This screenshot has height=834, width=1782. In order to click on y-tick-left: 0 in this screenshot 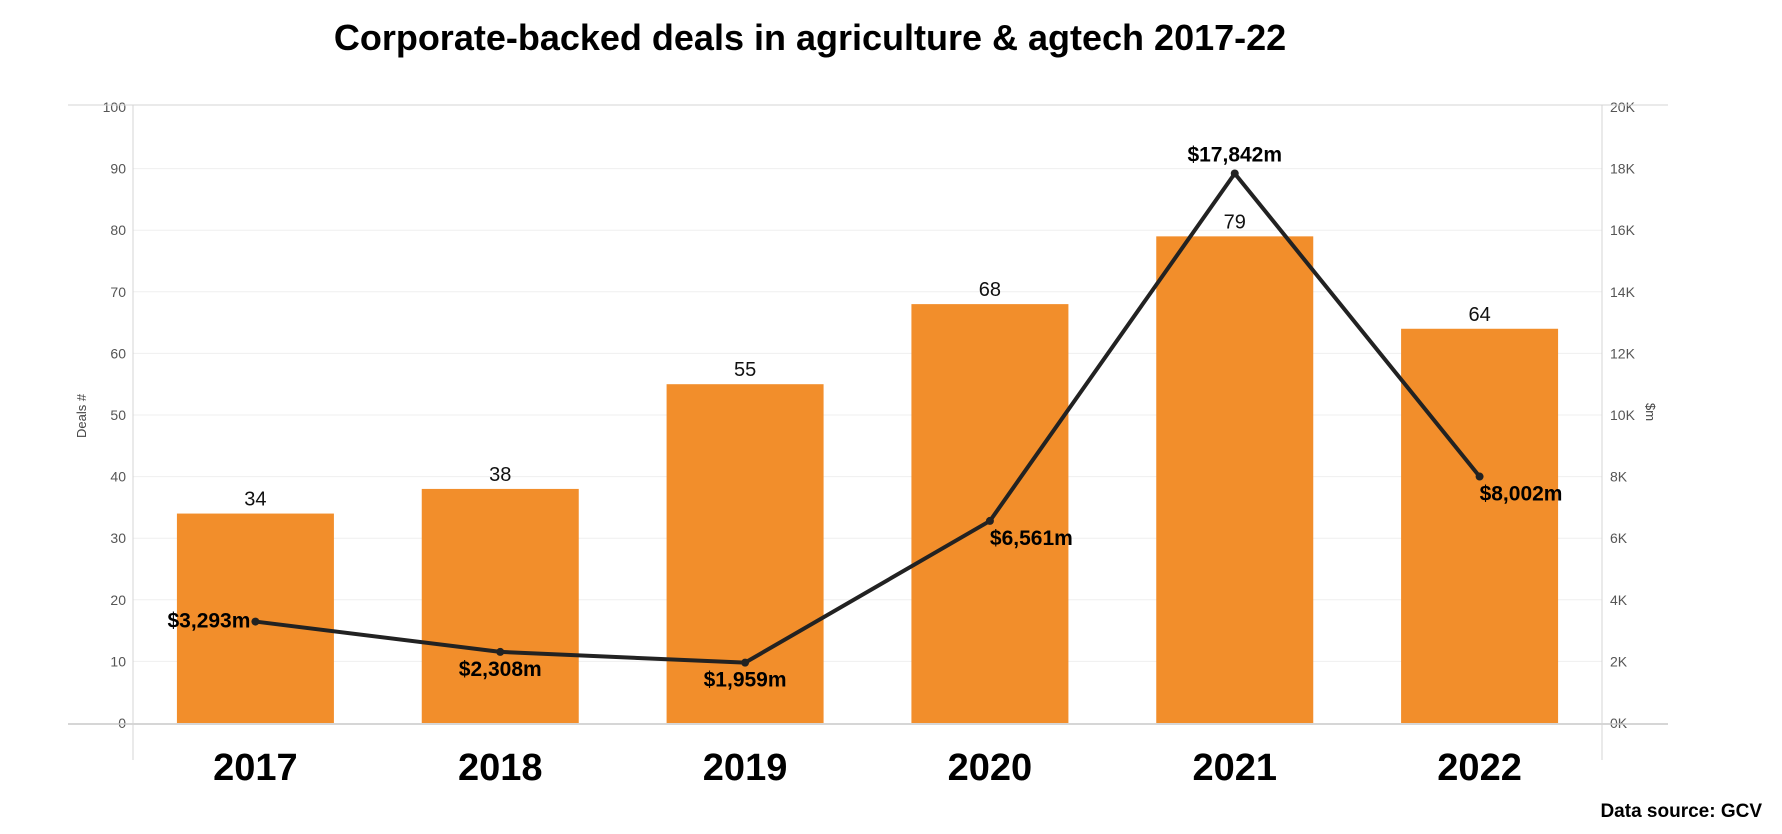, I will do `click(122, 723)`.